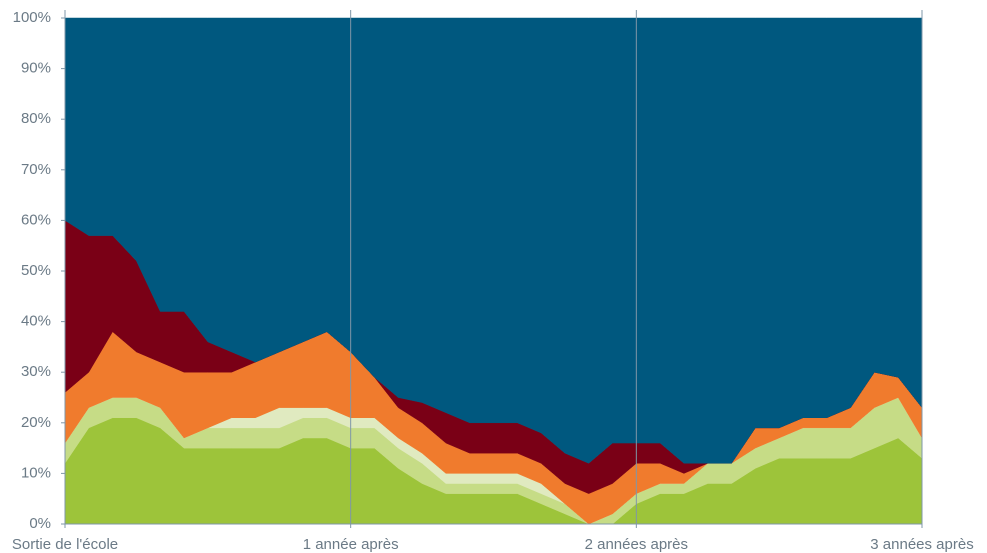  I want to click on y-tick-label: 40%, so click(36, 321).